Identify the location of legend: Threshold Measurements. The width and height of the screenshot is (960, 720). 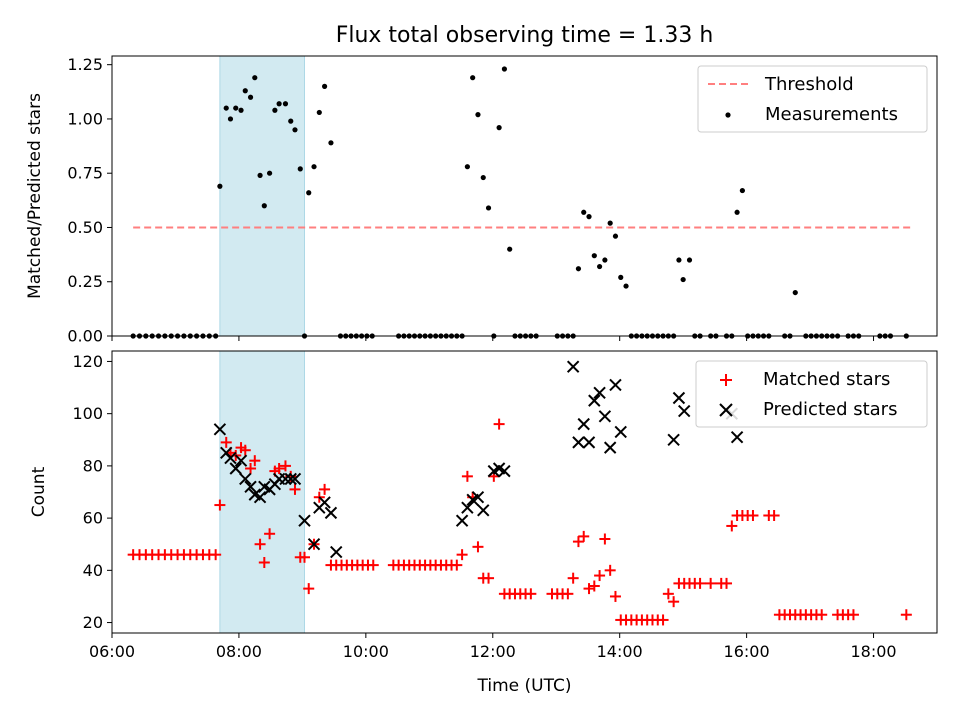
(812, 99).